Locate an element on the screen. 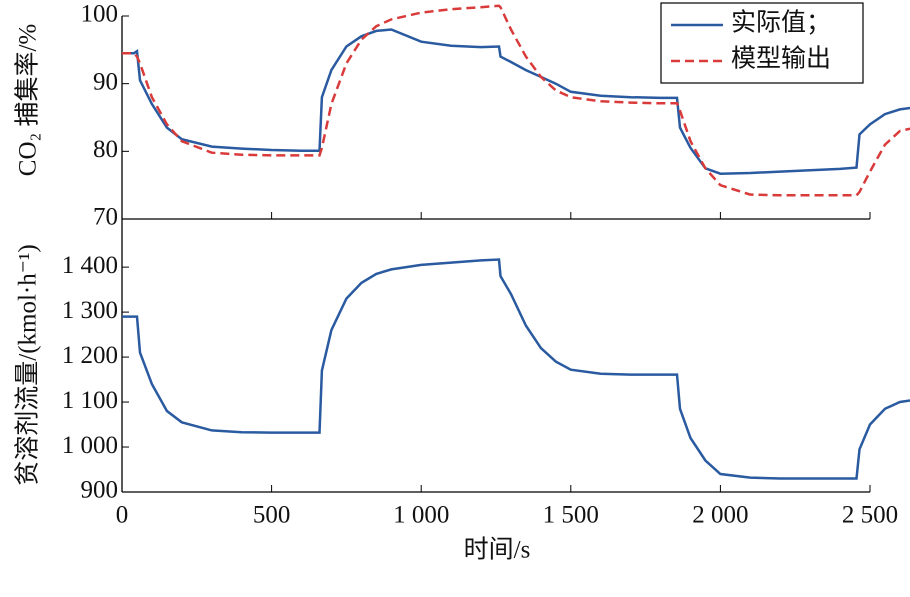 This screenshot has height=597, width=910. y-tick-label: 1 000 is located at coordinates (90, 445).